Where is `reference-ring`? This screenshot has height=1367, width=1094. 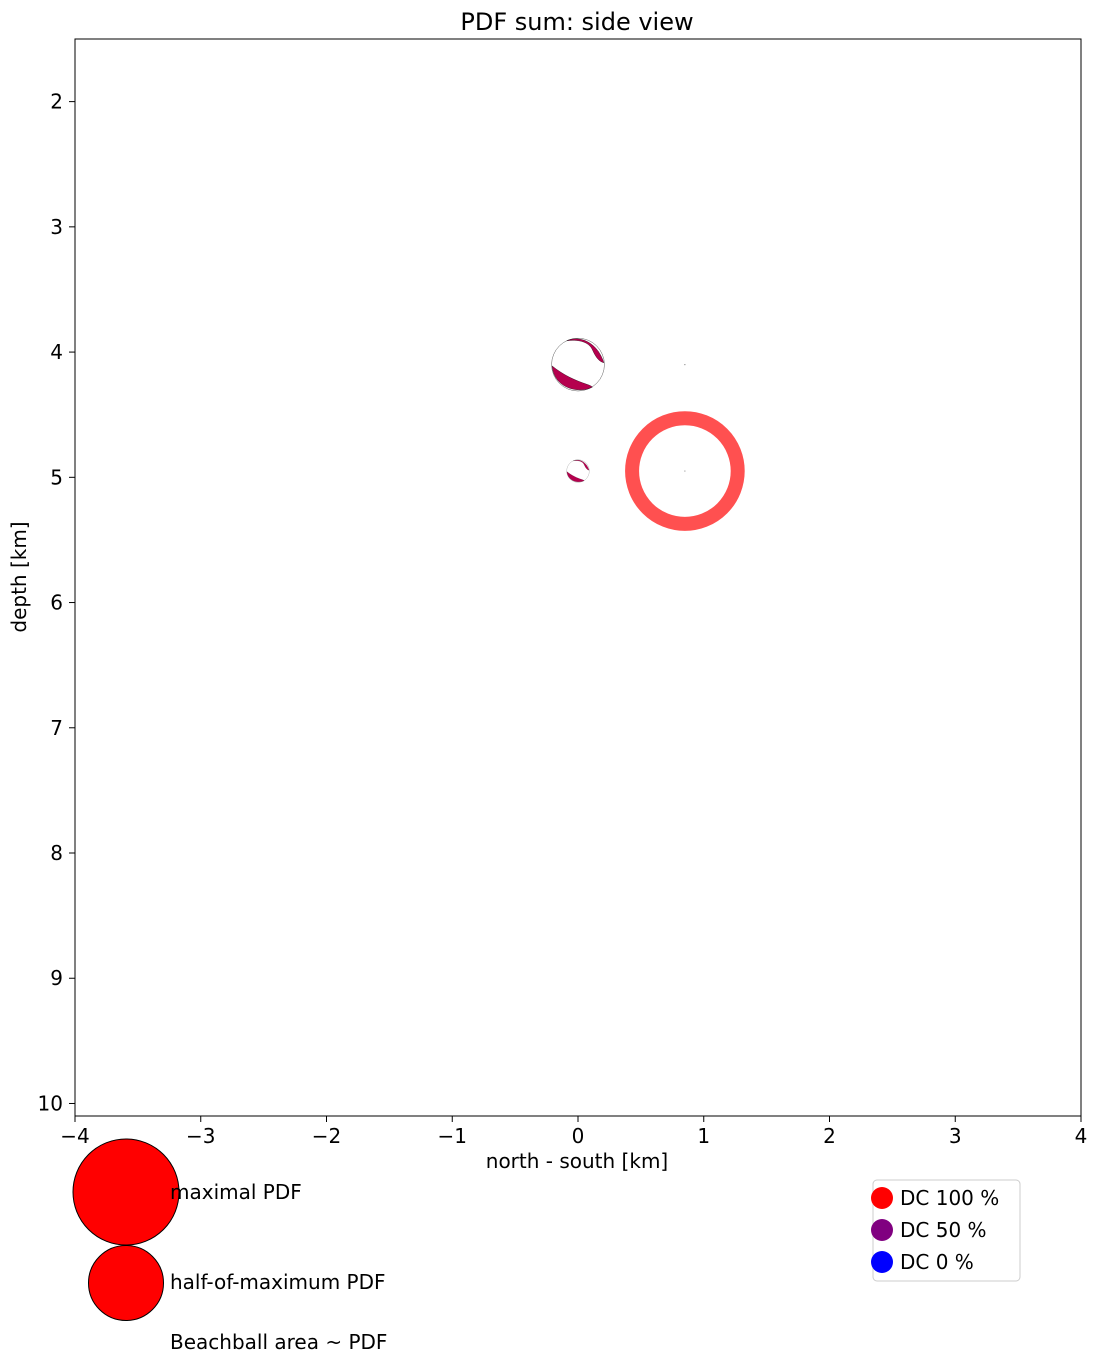 reference-ring is located at coordinates (685, 471).